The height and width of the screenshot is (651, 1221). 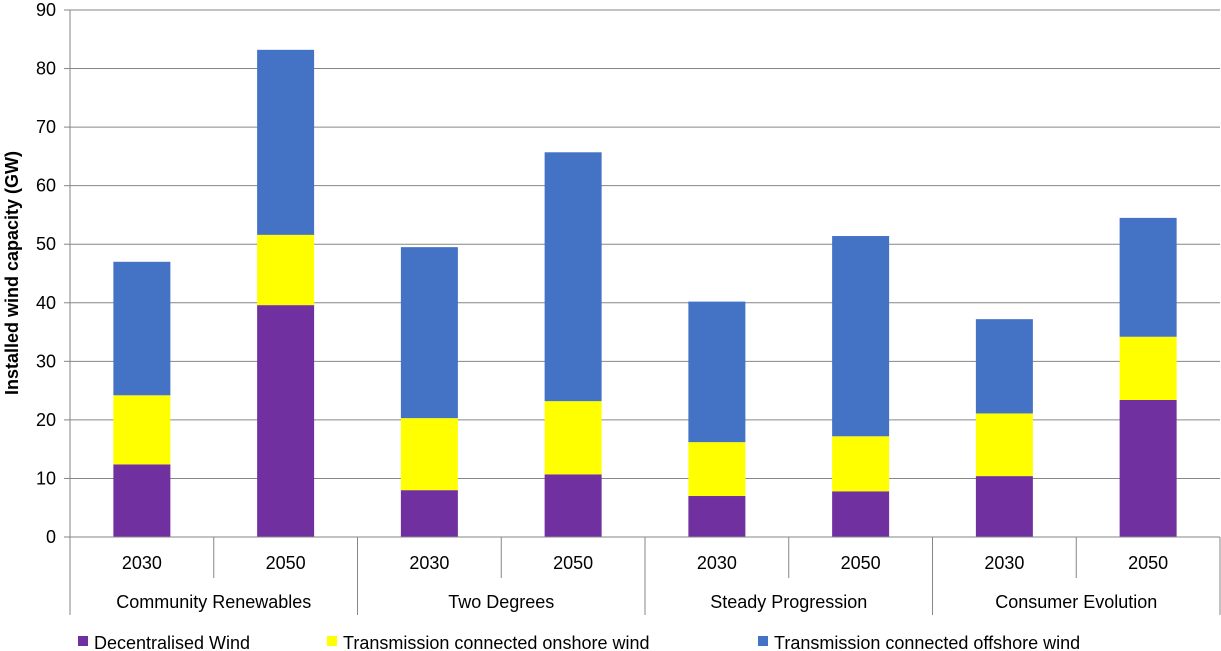 What do you see at coordinates (53, 273) in the screenshot?
I see `y-axis-ticks: 0 10 20 30 40 50 60 70 80 90` at bounding box center [53, 273].